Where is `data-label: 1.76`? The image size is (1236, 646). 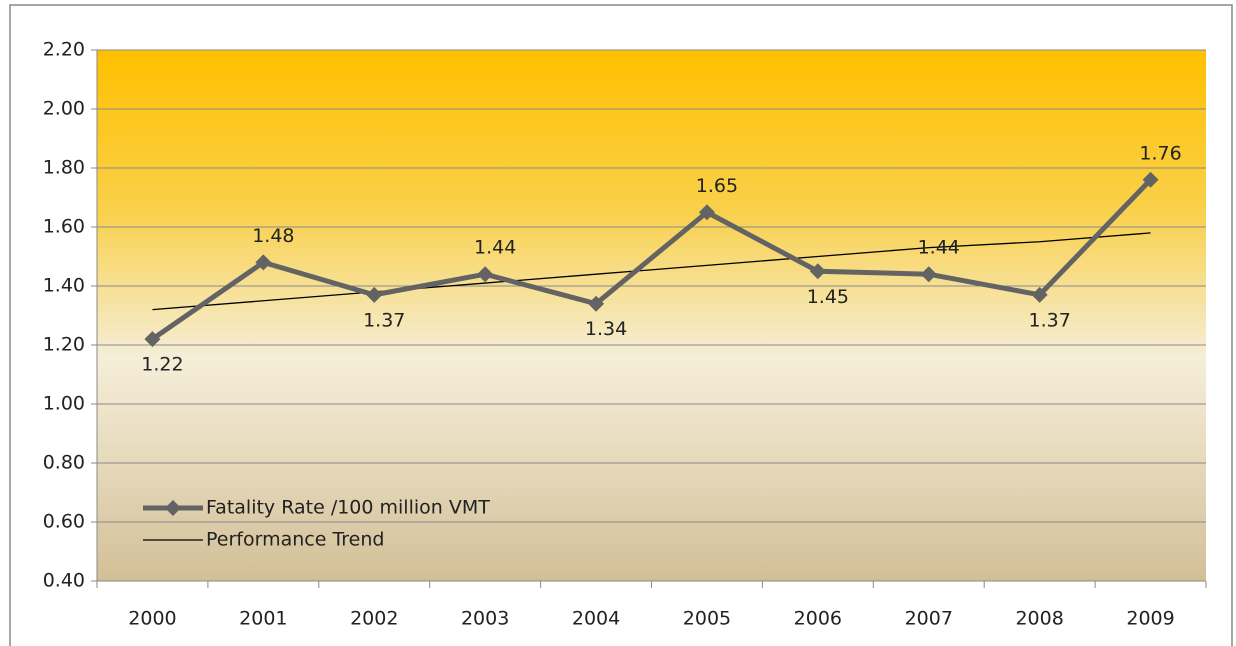
data-label: 1.76 is located at coordinates (1160, 153).